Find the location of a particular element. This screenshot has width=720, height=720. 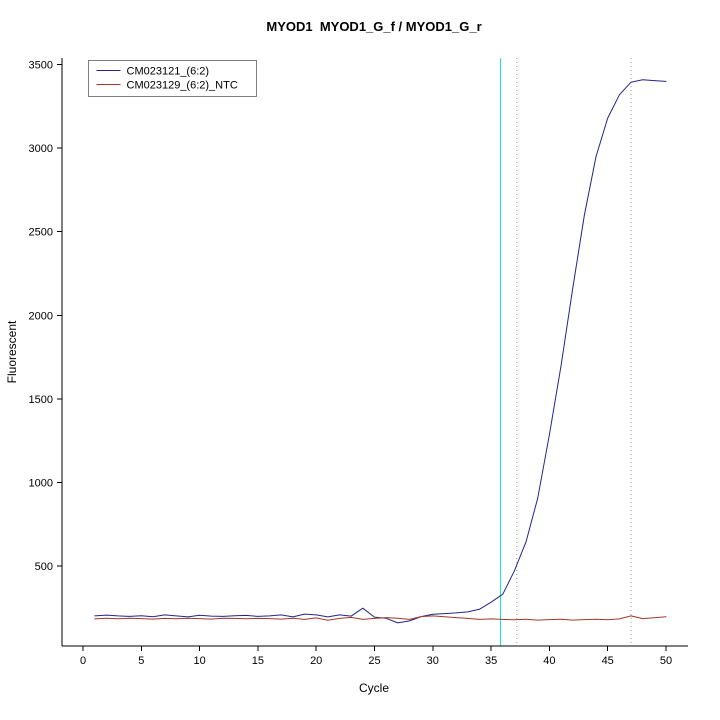

legend-box is located at coordinates (172, 78).